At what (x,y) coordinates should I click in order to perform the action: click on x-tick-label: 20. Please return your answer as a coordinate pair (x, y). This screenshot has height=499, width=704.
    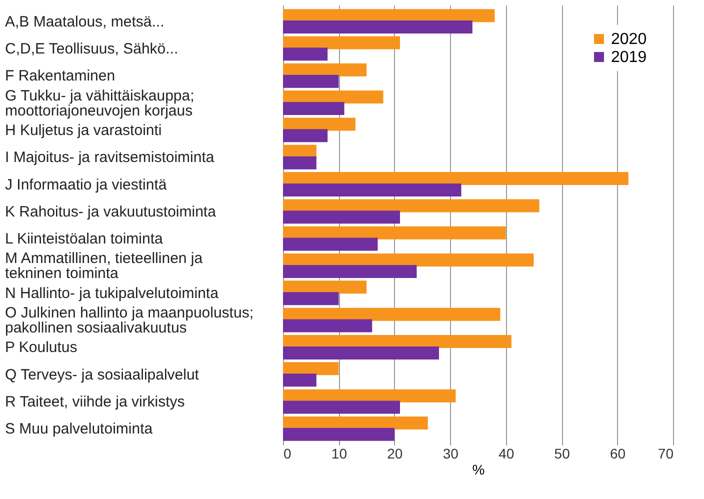
    Looking at the image, I should click on (395, 454).